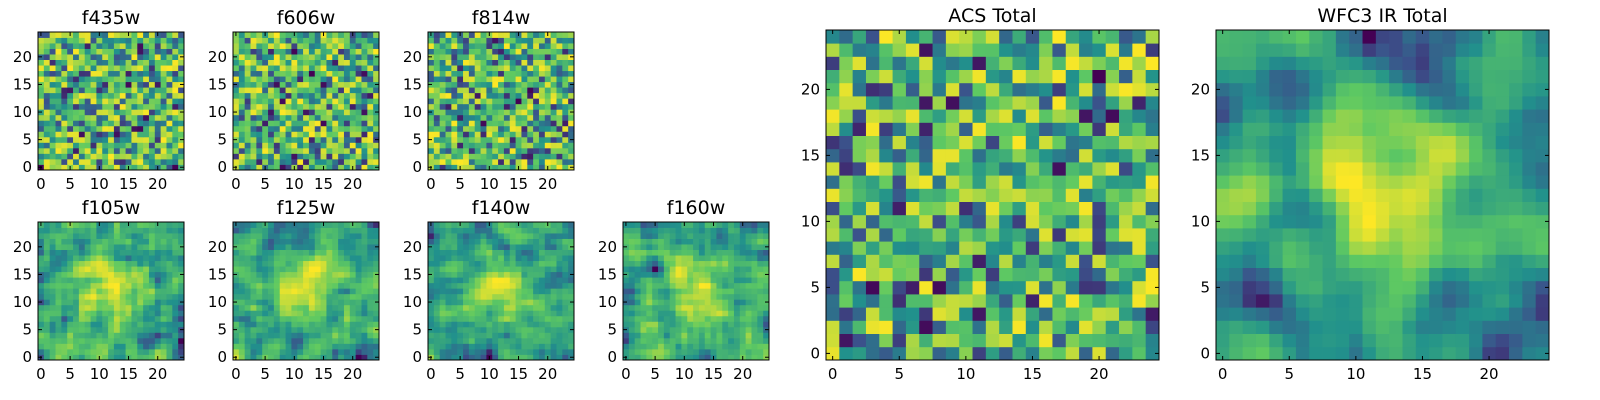  Describe the element at coordinates (217, 274) in the screenshot. I see `y-tick-label: 15` at that location.